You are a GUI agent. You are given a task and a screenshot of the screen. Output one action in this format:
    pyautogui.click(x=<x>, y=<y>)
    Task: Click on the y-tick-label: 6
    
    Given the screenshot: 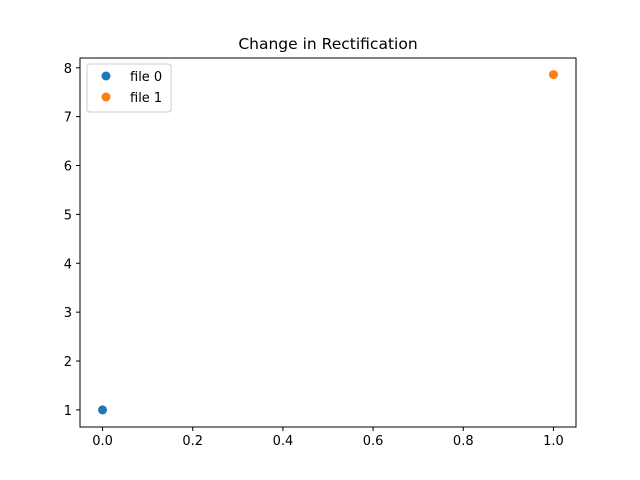 What is the action you would take?
    pyautogui.click(x=68, y=167)
    